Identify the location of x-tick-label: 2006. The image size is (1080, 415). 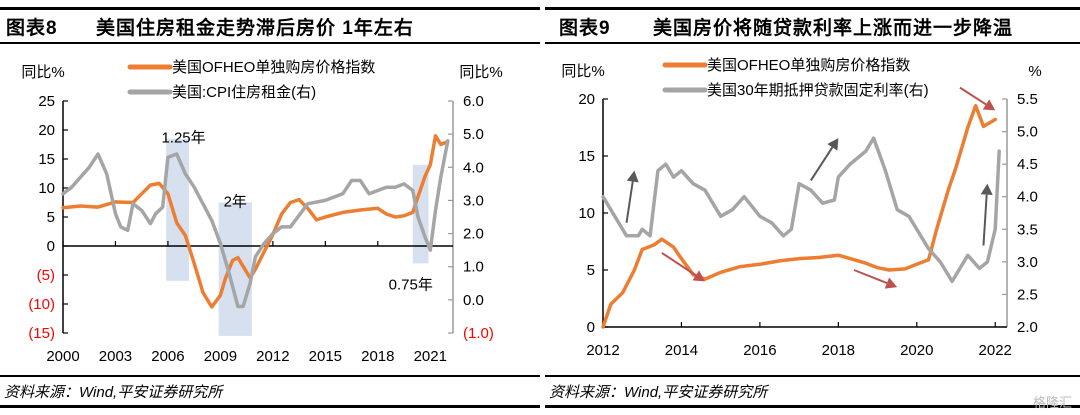
(167, 356).